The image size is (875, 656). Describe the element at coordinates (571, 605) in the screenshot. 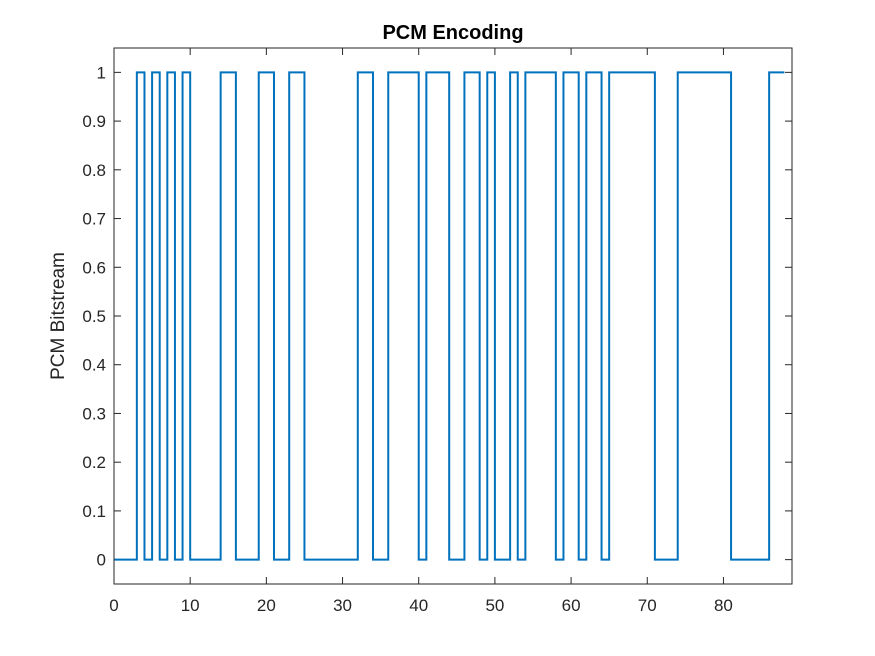

I see `x-tick-label: 60` at that location.